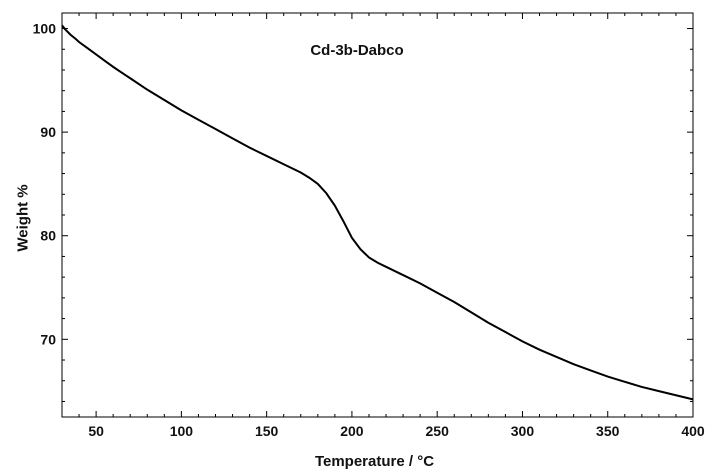 Image resolution: width=707 pixels, height=471 pixels. What do you see at coordinates (182, 431) in the screenshot?
I see `x-tick-label: 100` at bounding box center [182, 431].